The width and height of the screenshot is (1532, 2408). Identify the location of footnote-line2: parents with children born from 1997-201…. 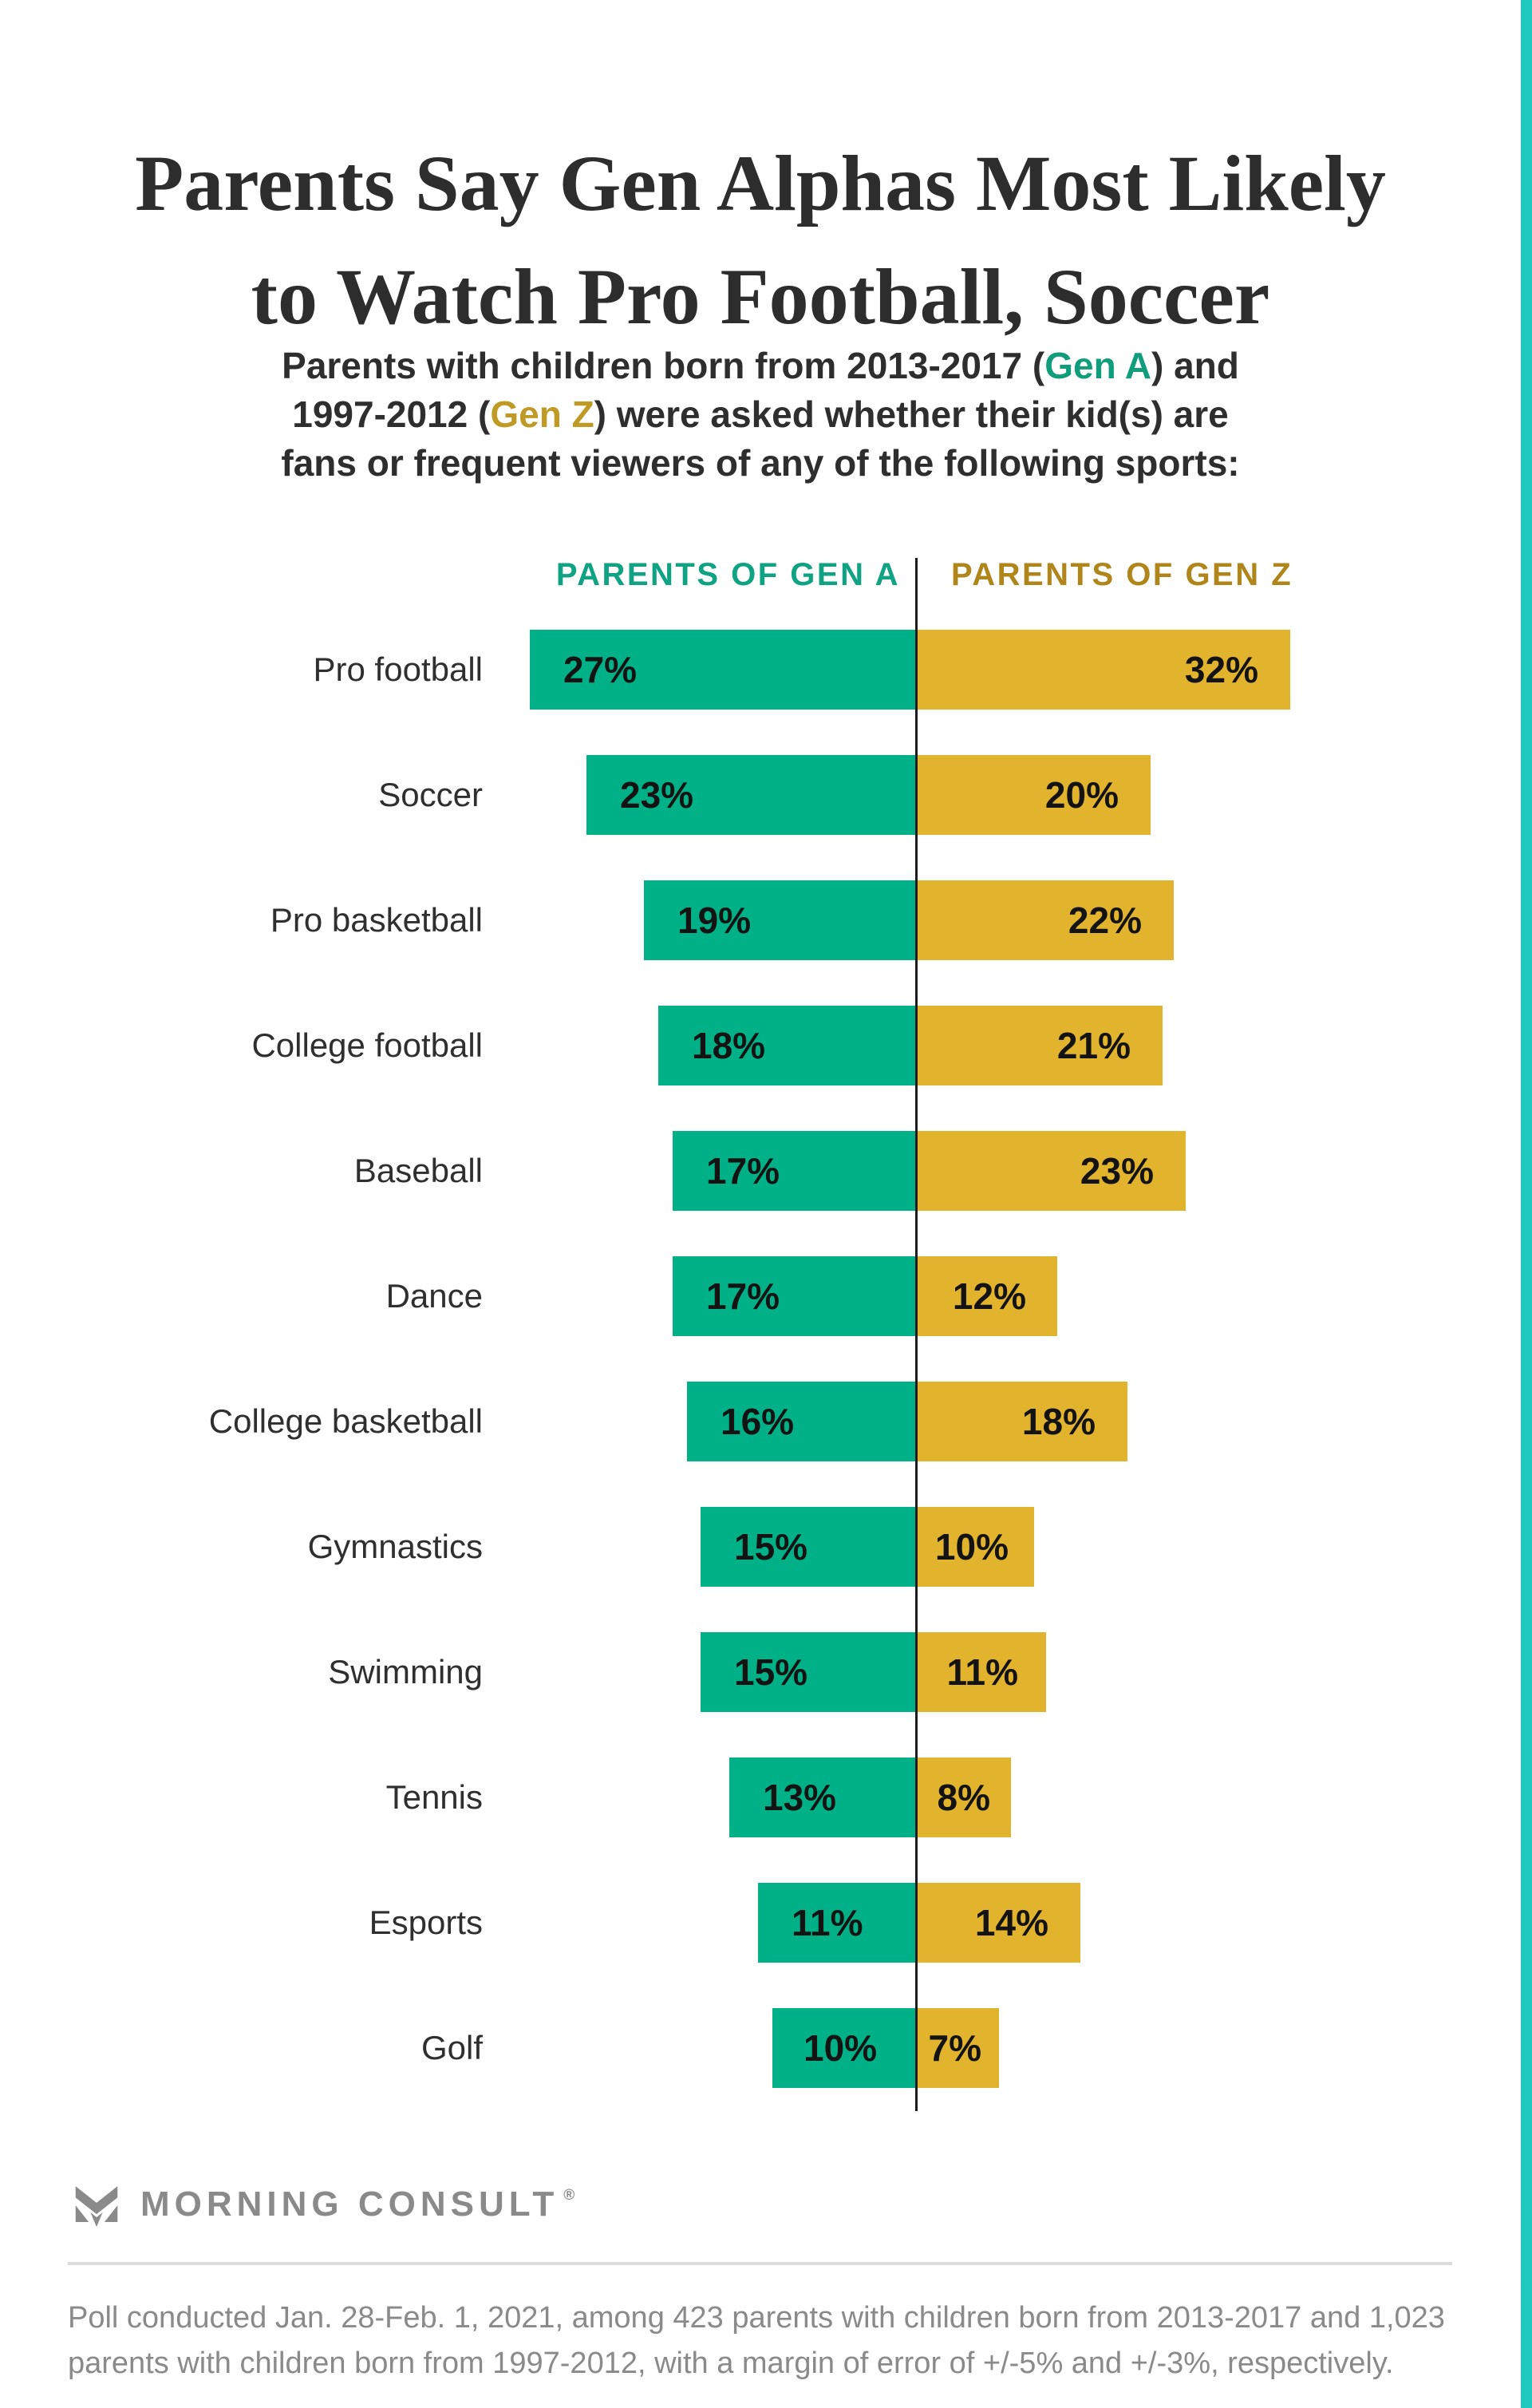
(731, 2363).